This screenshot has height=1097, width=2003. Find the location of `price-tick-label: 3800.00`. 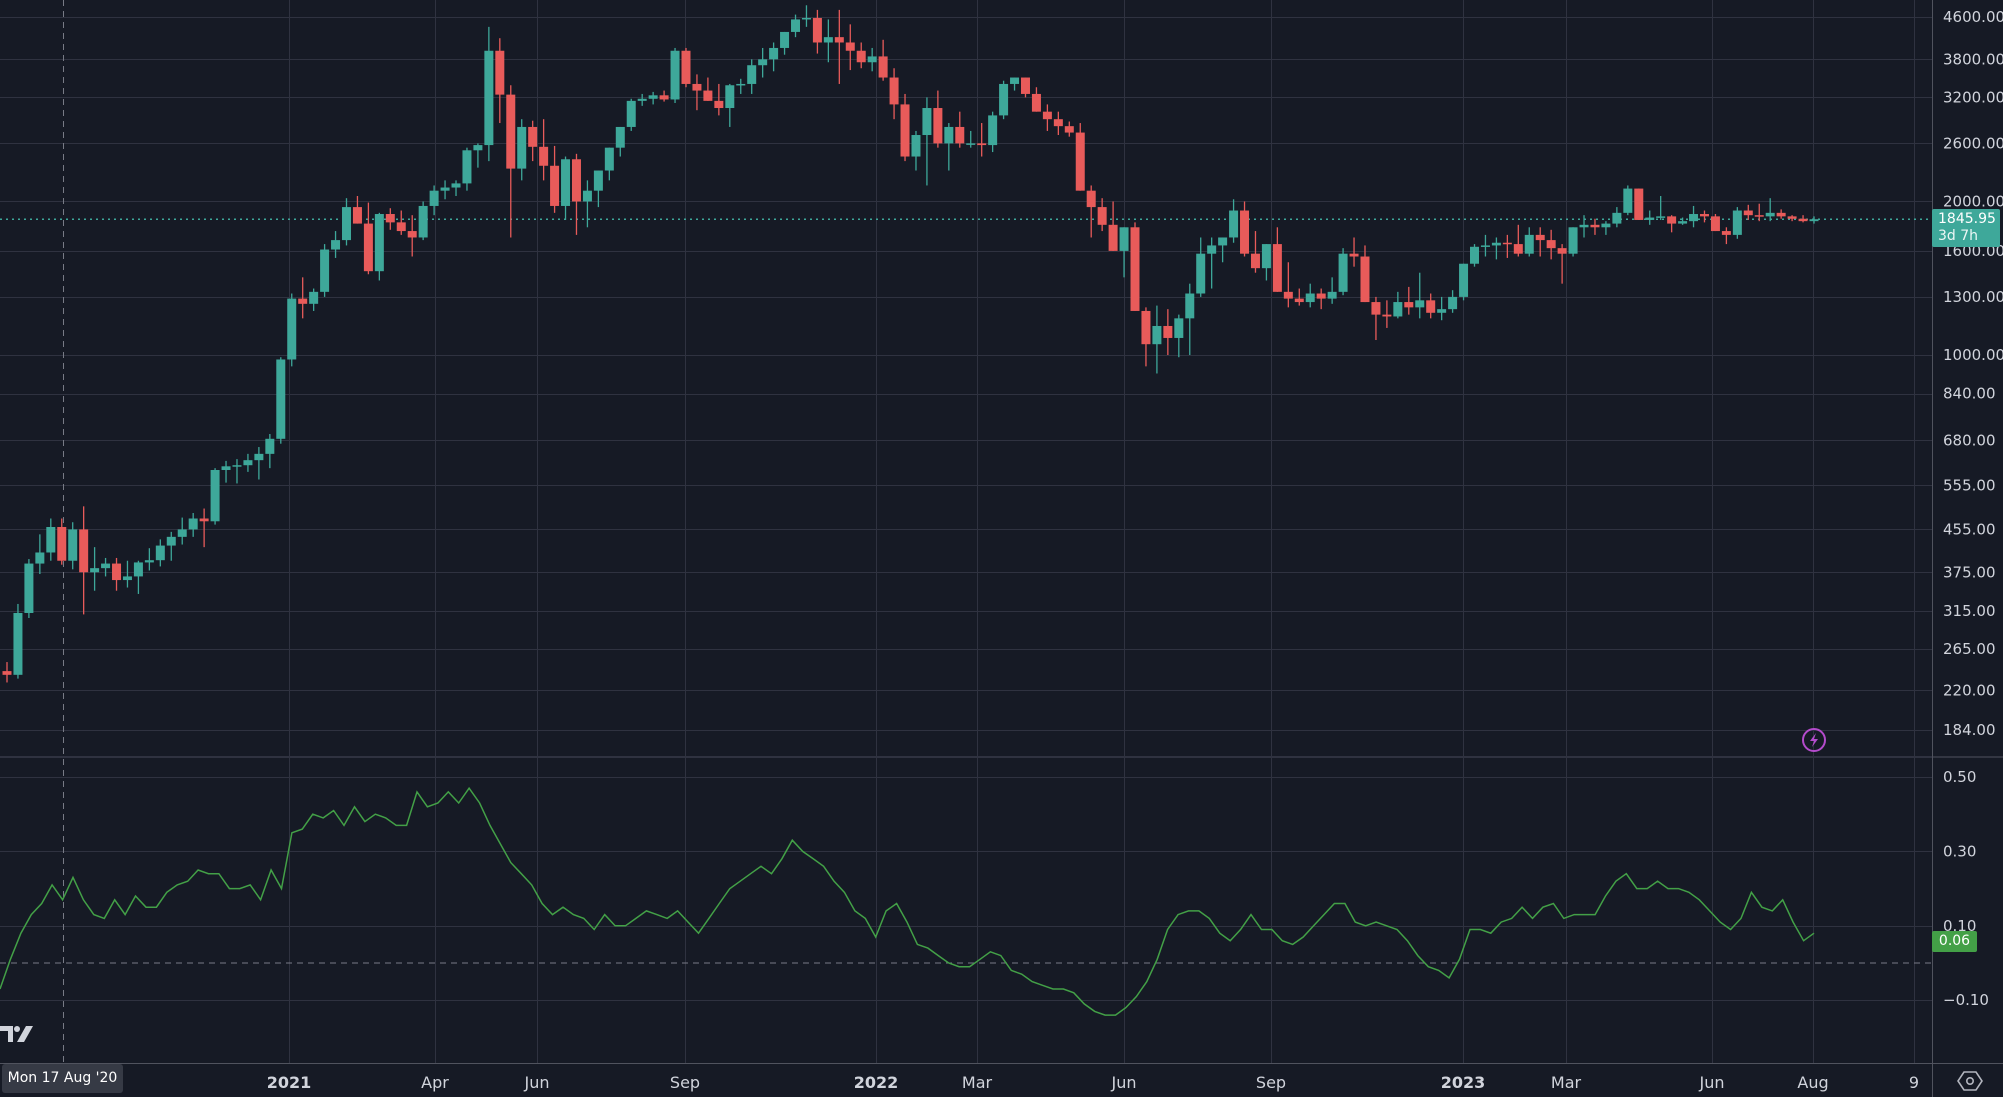

price-tick-label: 3800.00 is located at coordinates (1973, 59).